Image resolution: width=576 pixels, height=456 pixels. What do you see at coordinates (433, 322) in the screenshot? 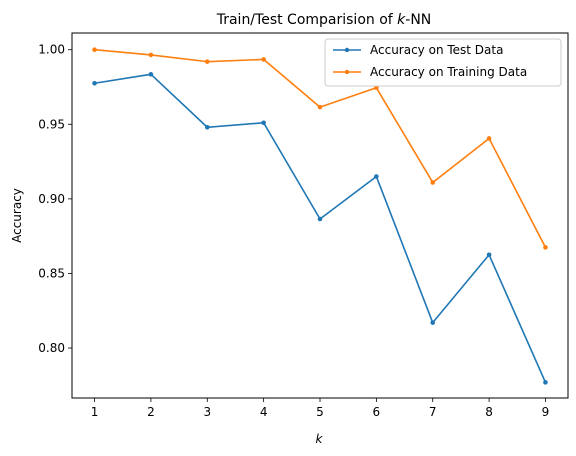
I see `series-point-test-k7` at bounding box center [433, 322].